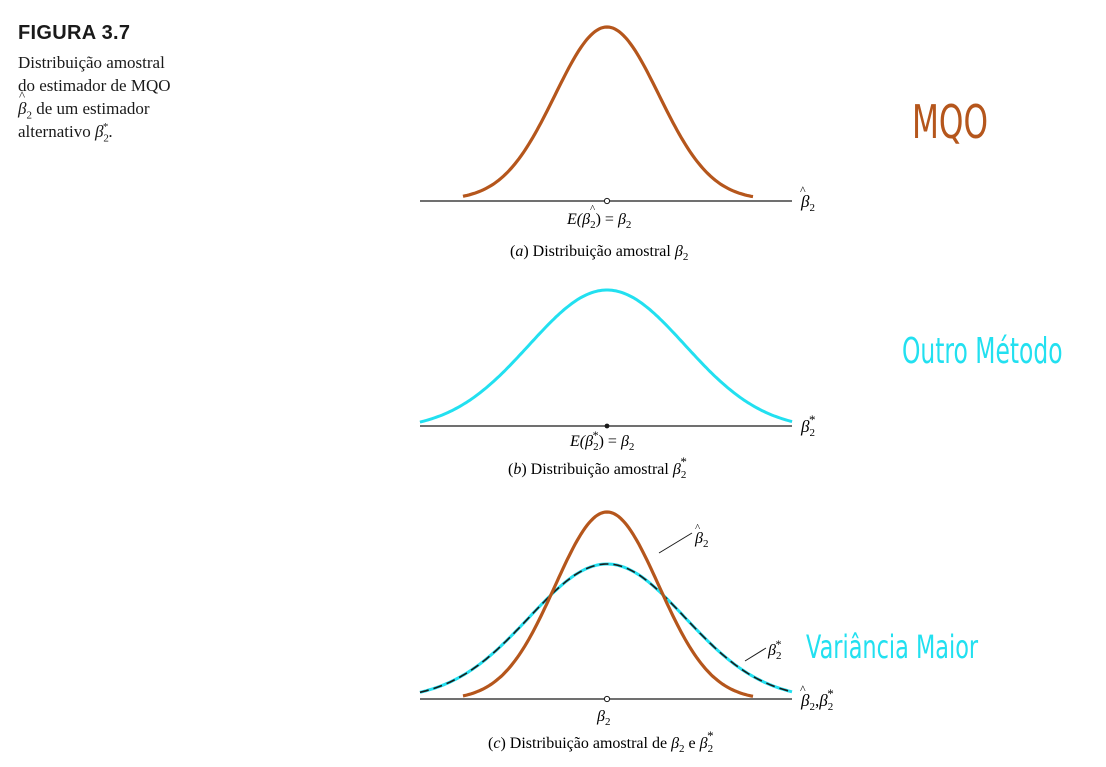 Image resolution: width=1106 pixels, height=767 pixels. What do you see at coordinates (90, 108) in the screenshot?
I see `caption-text: de um estimador` at bounding box center [90, 108].